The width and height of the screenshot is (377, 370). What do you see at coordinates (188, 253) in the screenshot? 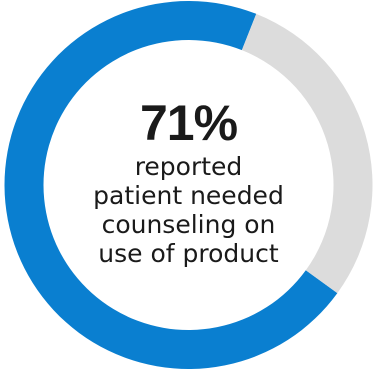
I see `caption-line-4: use of product` at bounding box center [188, 253].